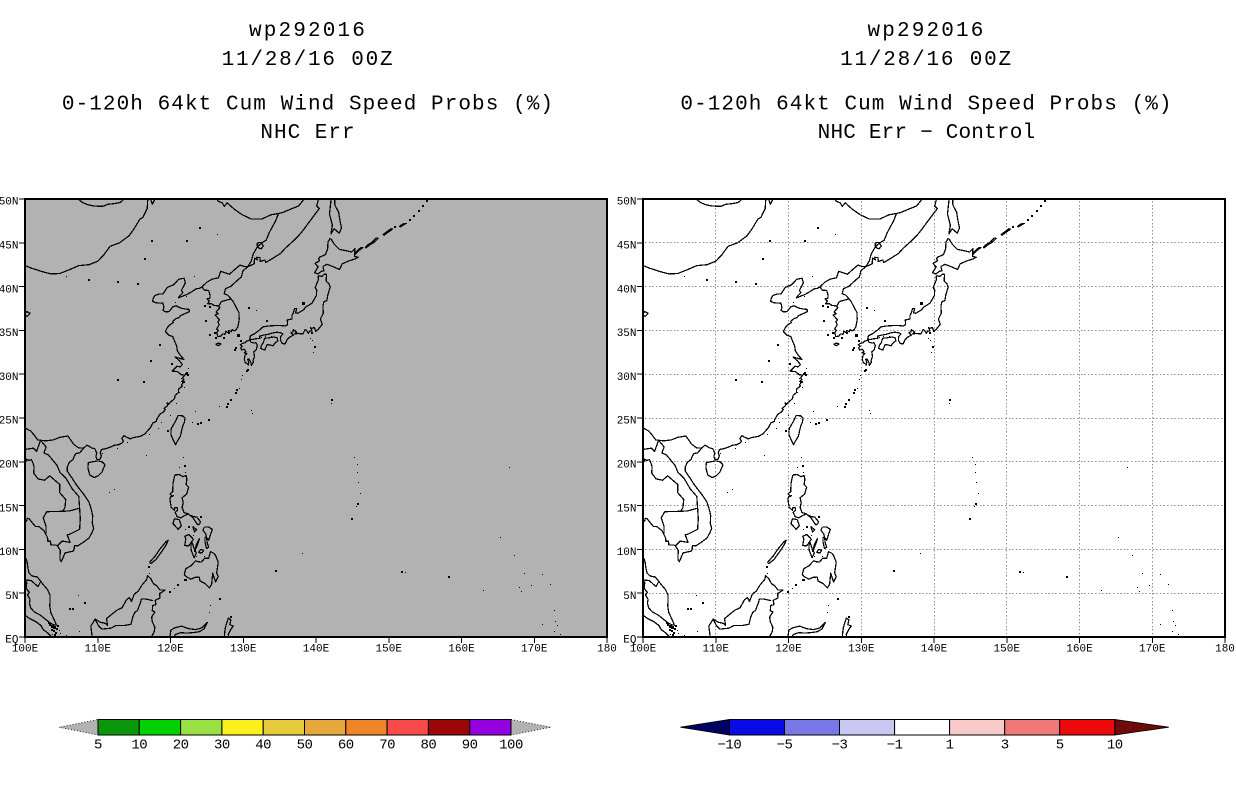 The width and height of the screenshot is (1236, 800). I want to click on svg-text: NHC Err − Control, so click(927, 133).